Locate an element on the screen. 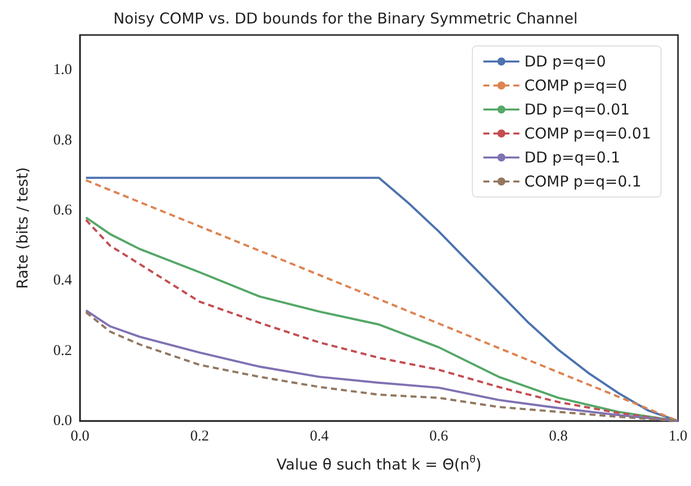 The height and width of the screenshot is (486, 691). legend-label: COMP p=q=0.1 is located at coordinates (583, 181).